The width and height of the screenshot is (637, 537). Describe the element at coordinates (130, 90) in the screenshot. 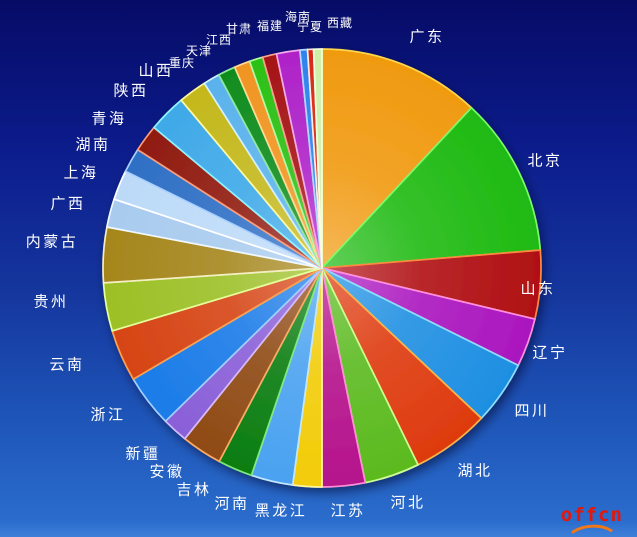

I see `slice-label-陕西: 陕西` at that location.